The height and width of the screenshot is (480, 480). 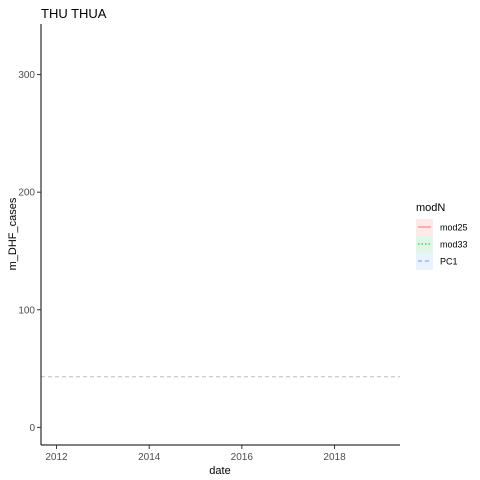 I want to click on x-axis: 2012 2014 2016 2018, so click(x=220, y=453).